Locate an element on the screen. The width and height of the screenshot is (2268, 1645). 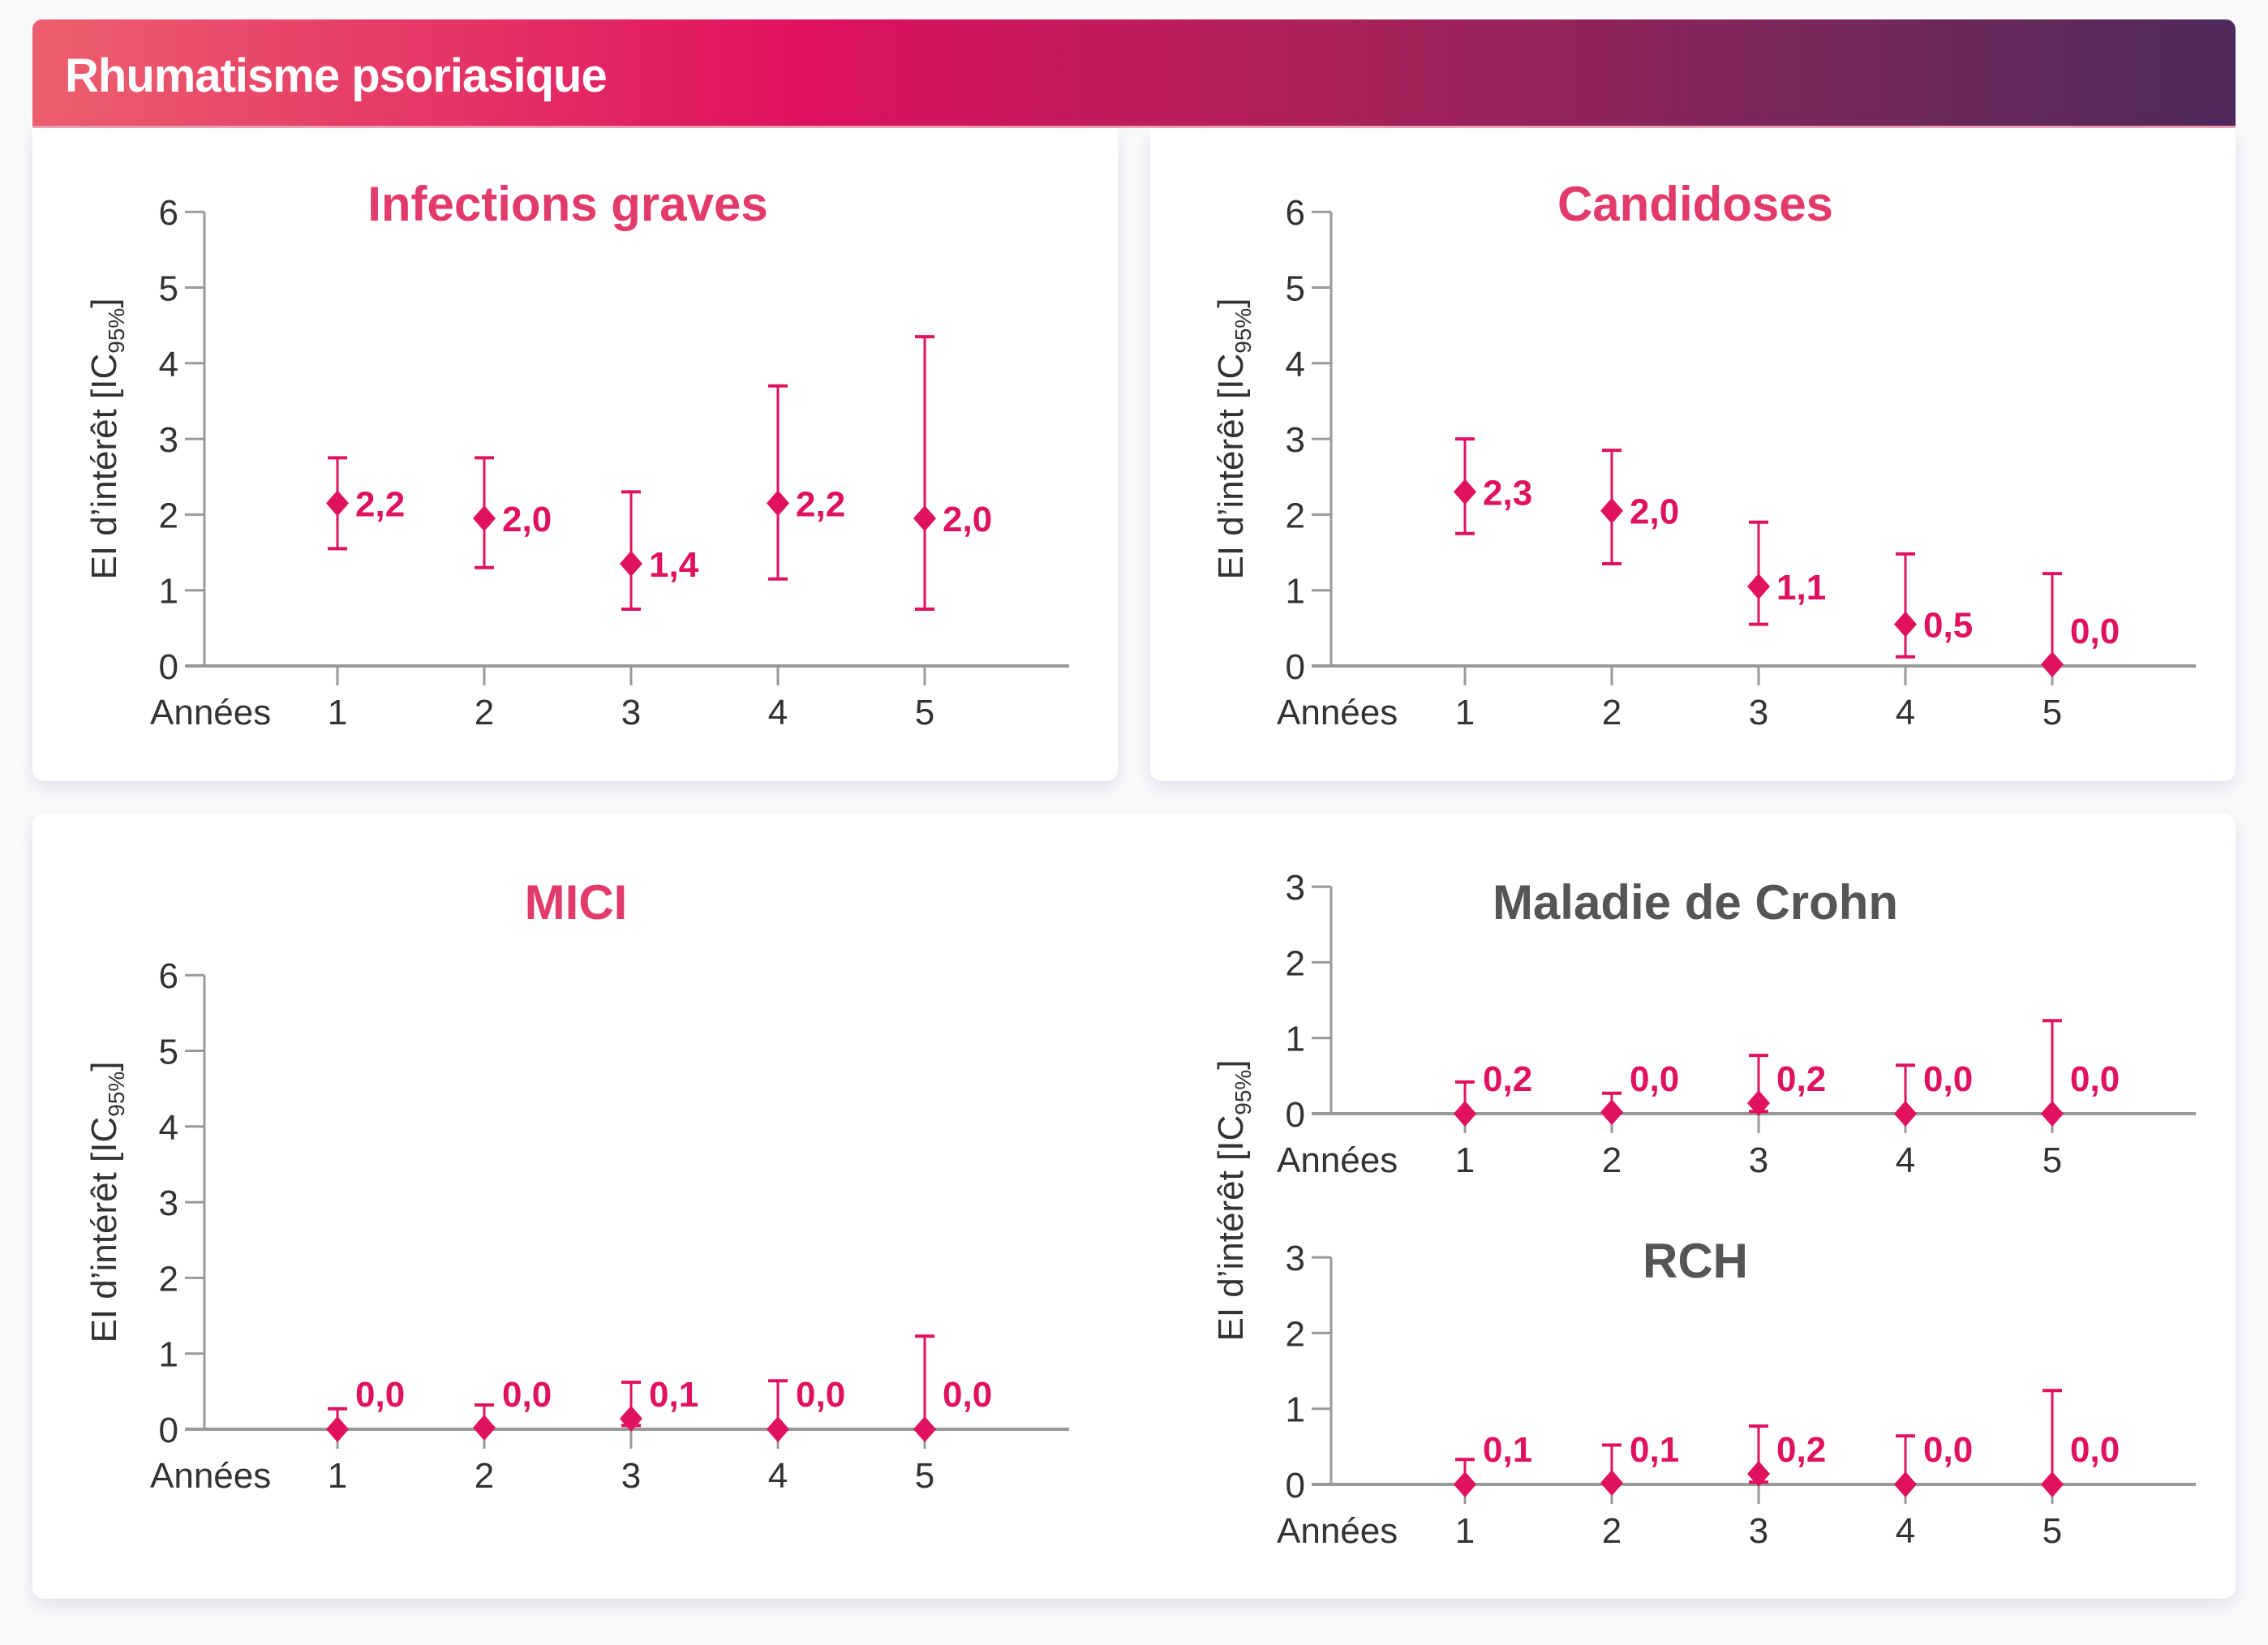
data-label: 0,5 is located at coordinates (1948, 626).